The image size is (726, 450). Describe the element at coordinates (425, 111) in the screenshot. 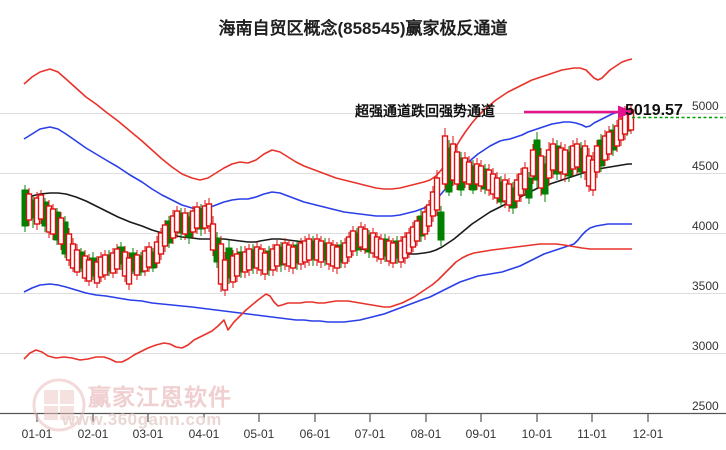

I see `channel-annotation-label: 超强通道跌回强势通道` at that location.